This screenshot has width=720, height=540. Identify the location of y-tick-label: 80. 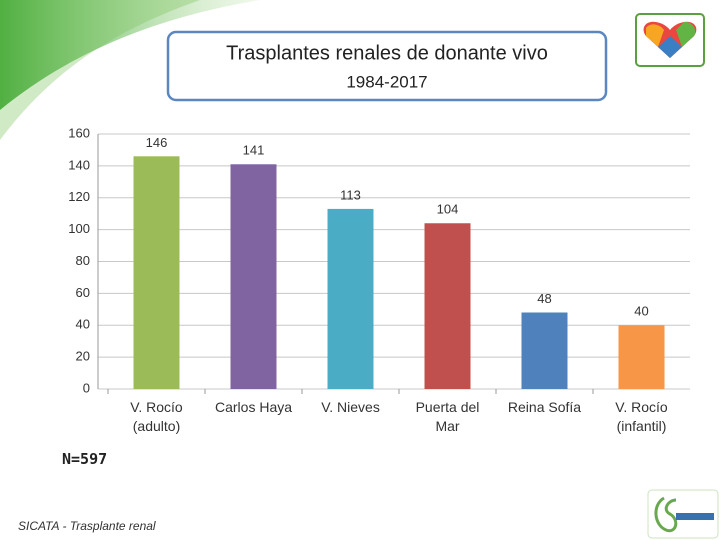
(83, 260).